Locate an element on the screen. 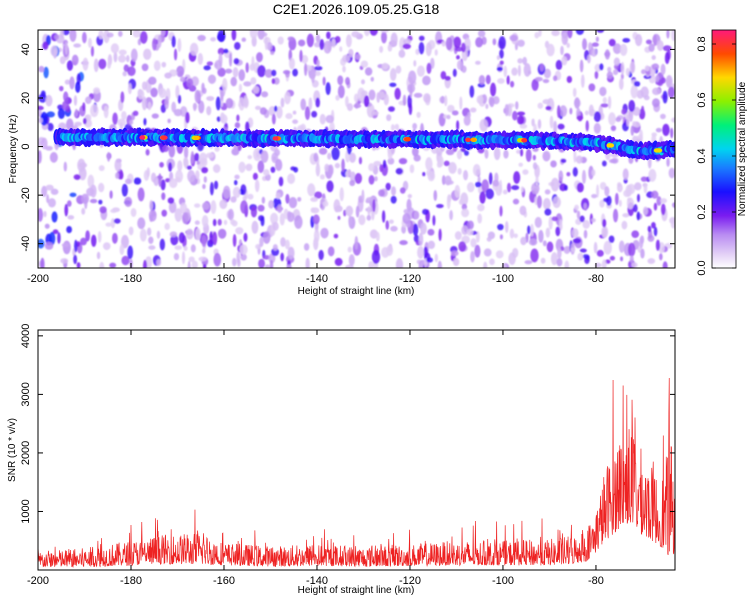 The width and height of the screenshot is (750, 600). y-tick-label: 1000 is located at coordinates (26, 511).